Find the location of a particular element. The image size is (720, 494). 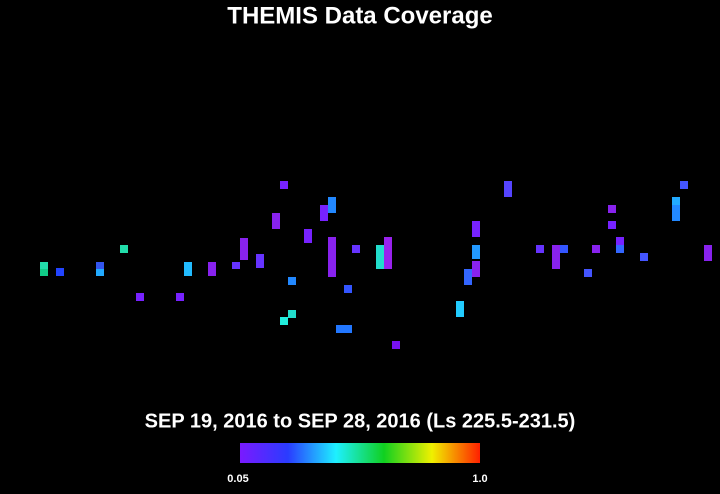

title: THEMIS Data Coverage is located at coordinates (359, 15).